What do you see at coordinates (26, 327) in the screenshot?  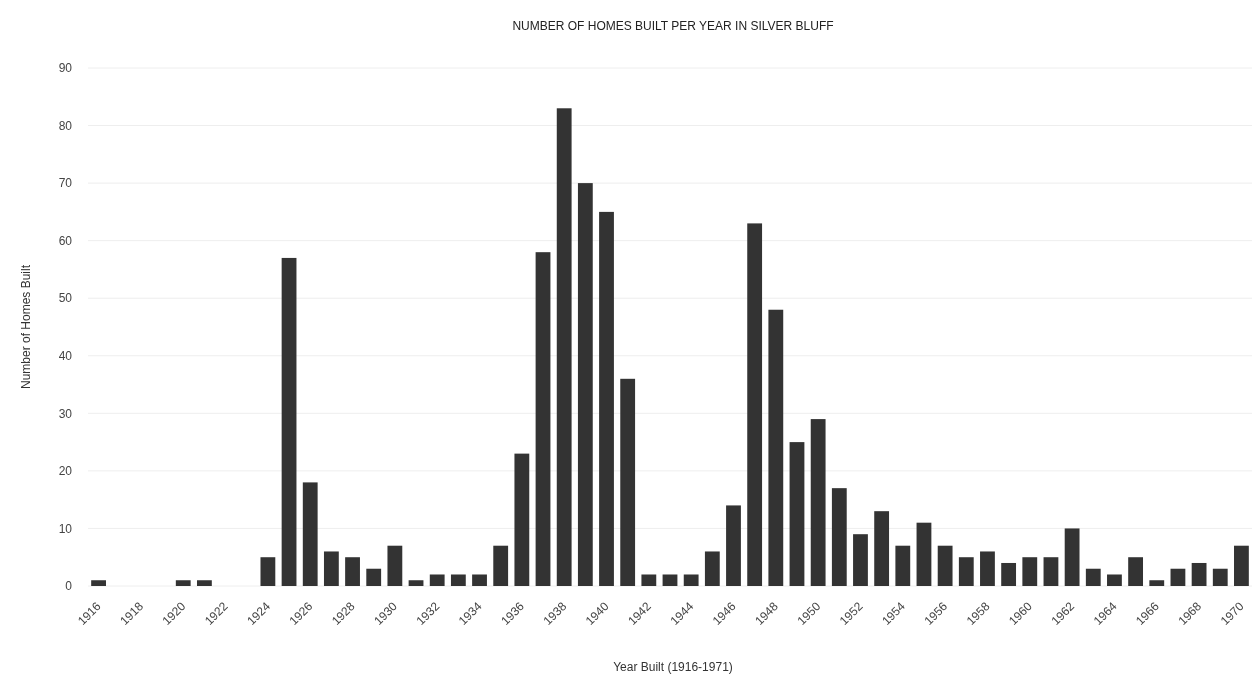 I see `y-axis-title: Number of Homes Built` at bounding box center [26, 327].